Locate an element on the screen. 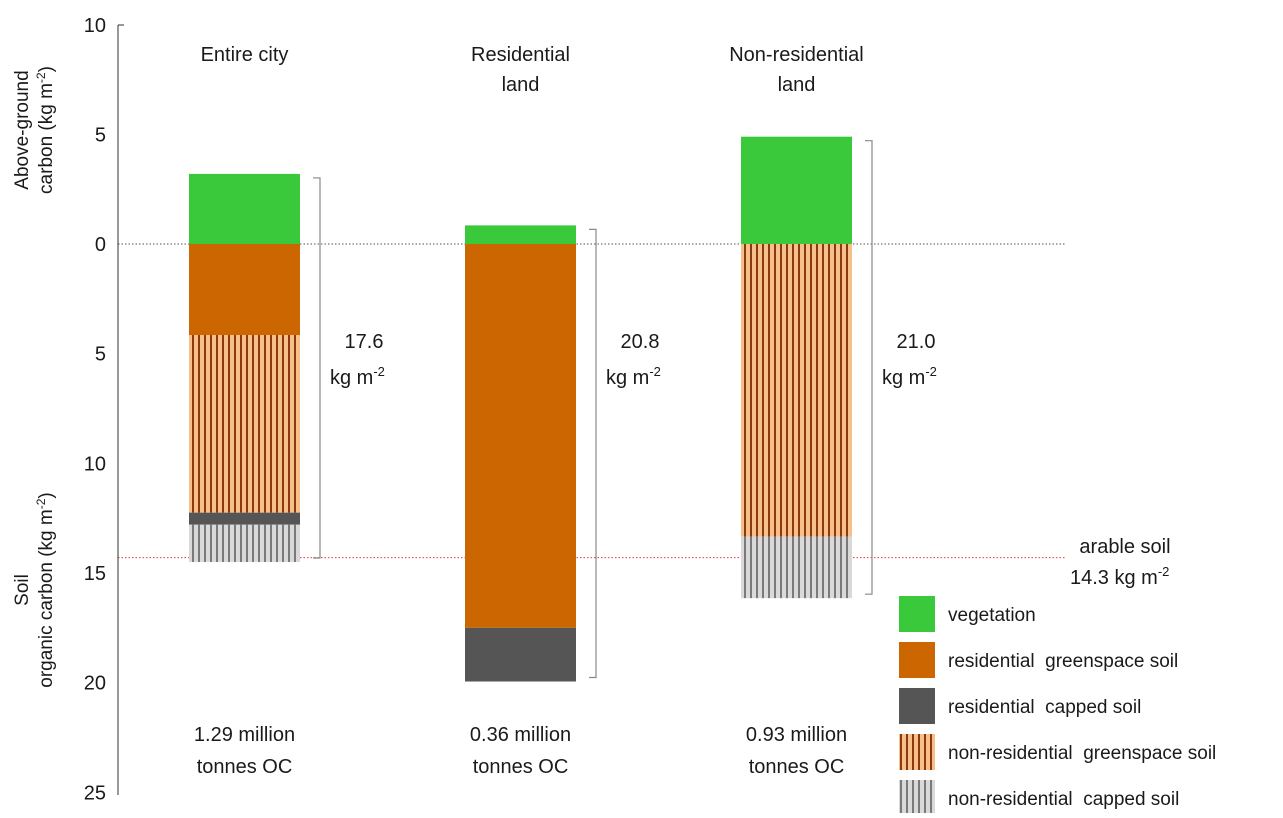 The width and height of the screenshot is (1283, 818). tonnes-label-2-line1: 0.36 million is located at coordinates (520, 735).